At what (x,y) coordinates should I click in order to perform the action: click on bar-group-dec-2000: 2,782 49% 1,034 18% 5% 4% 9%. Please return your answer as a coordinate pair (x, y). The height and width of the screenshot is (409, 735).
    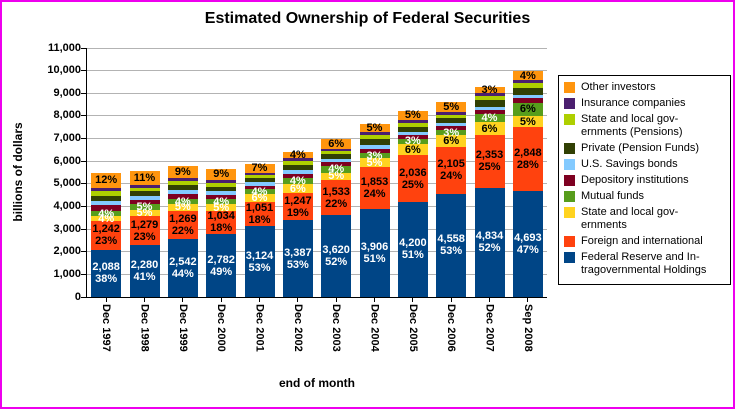
    Looking at the image, I should click on (221, 232).